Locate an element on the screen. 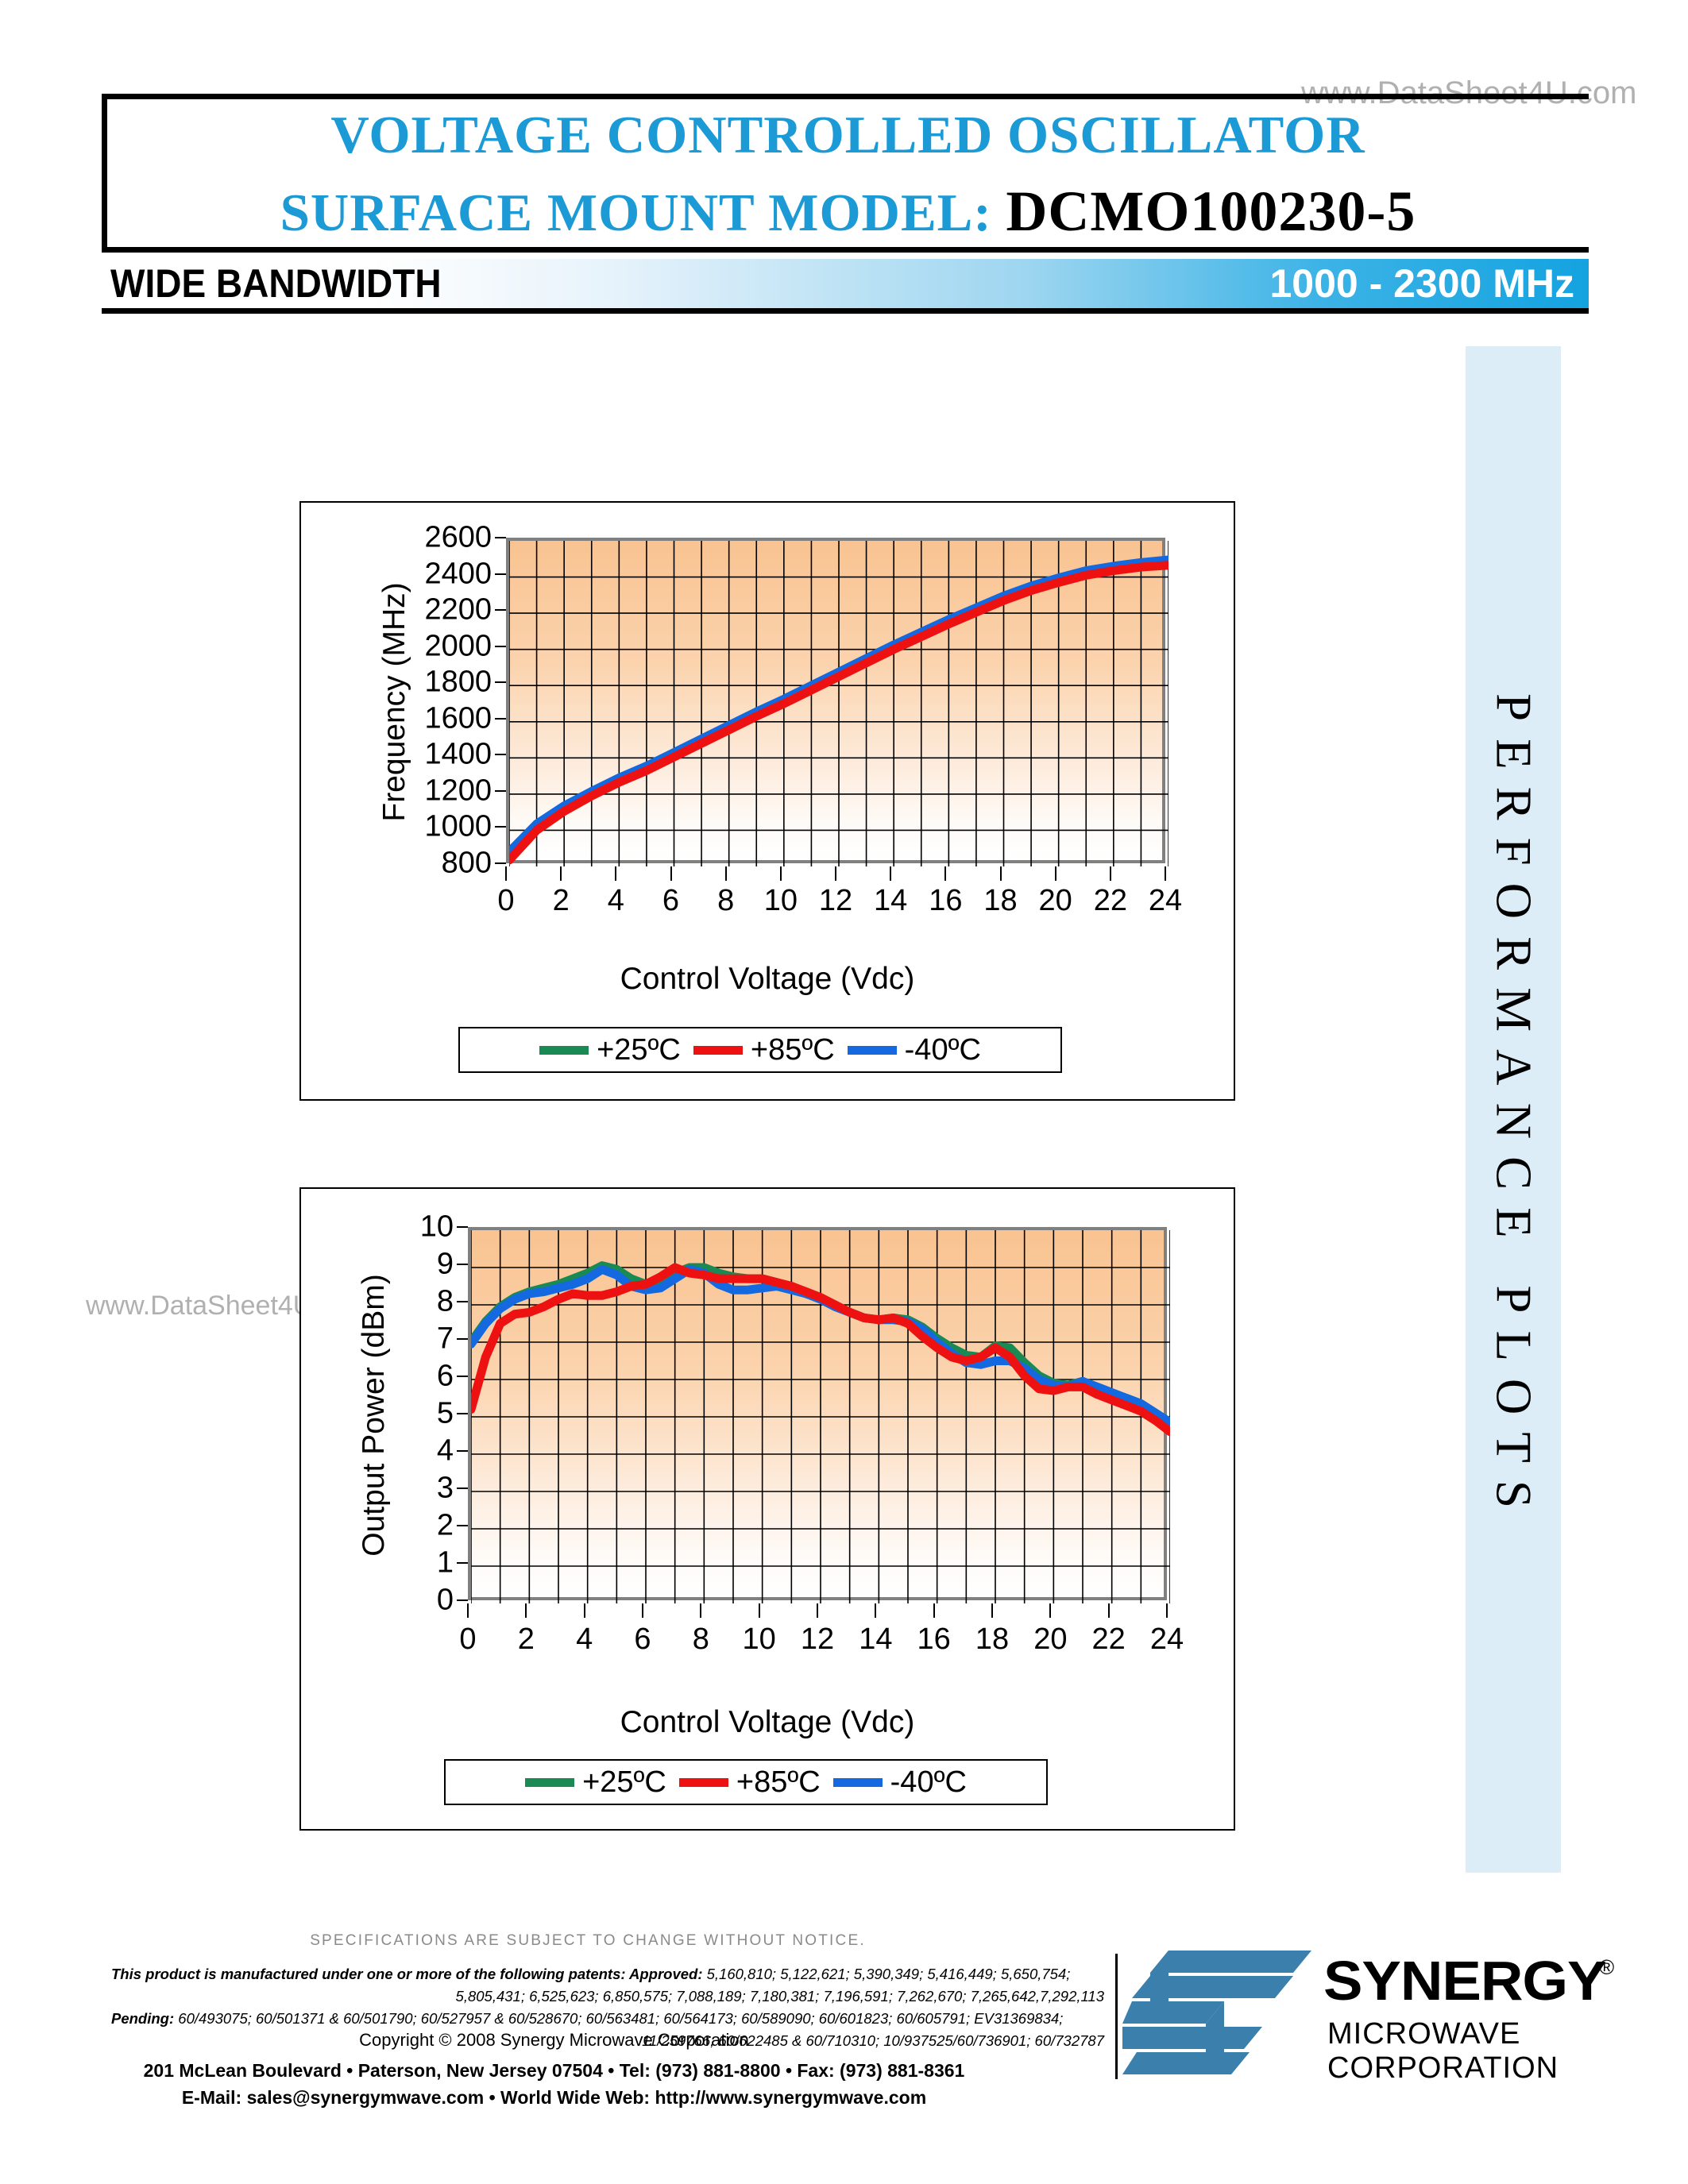  x-axis-tick-label: 16 is located at coordinates (946, 901).